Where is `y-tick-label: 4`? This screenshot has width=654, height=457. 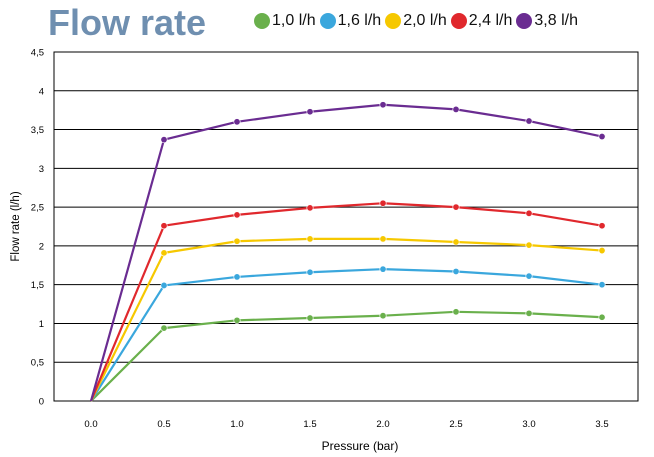
y-tick-label: 4 is located at coordinates (41, 91).